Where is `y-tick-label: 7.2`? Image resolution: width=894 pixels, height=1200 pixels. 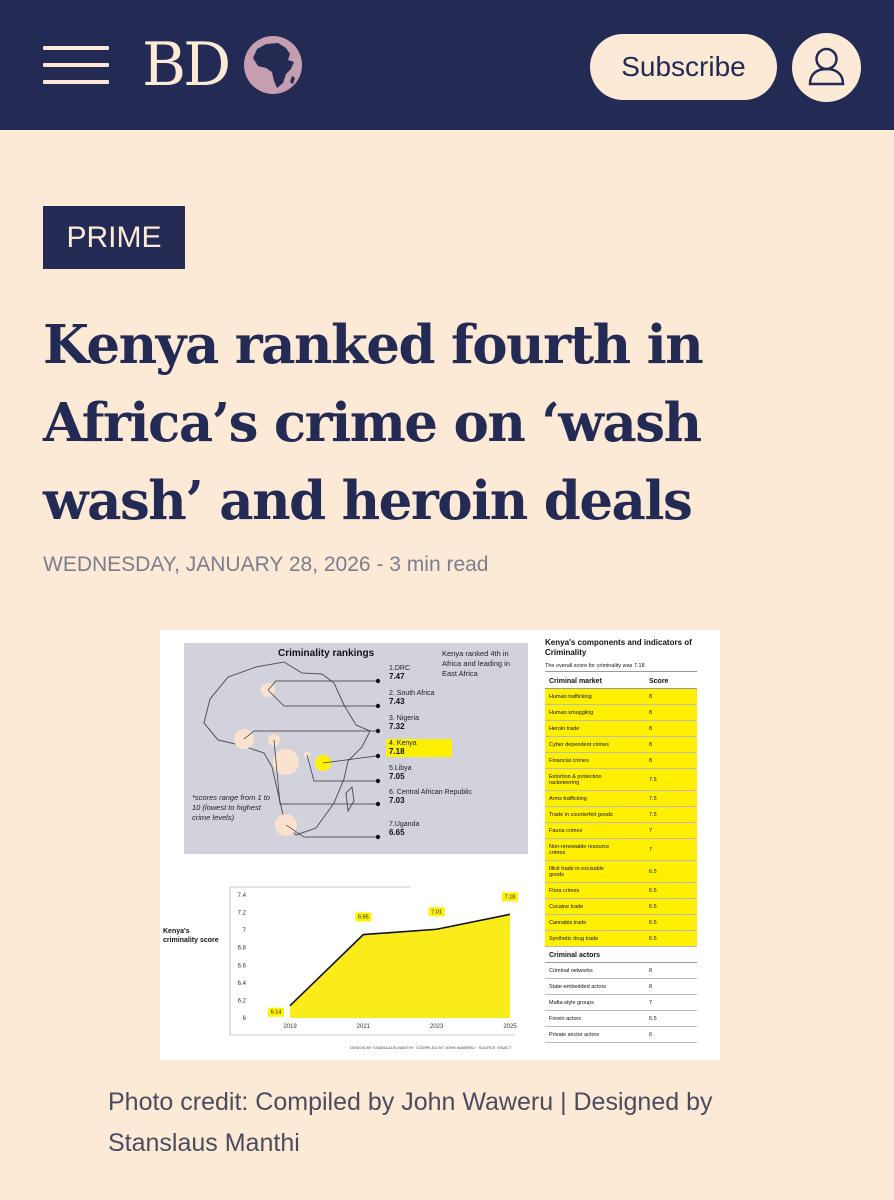 y-tick-label: 7.2 is located at coordinates (242, 914).